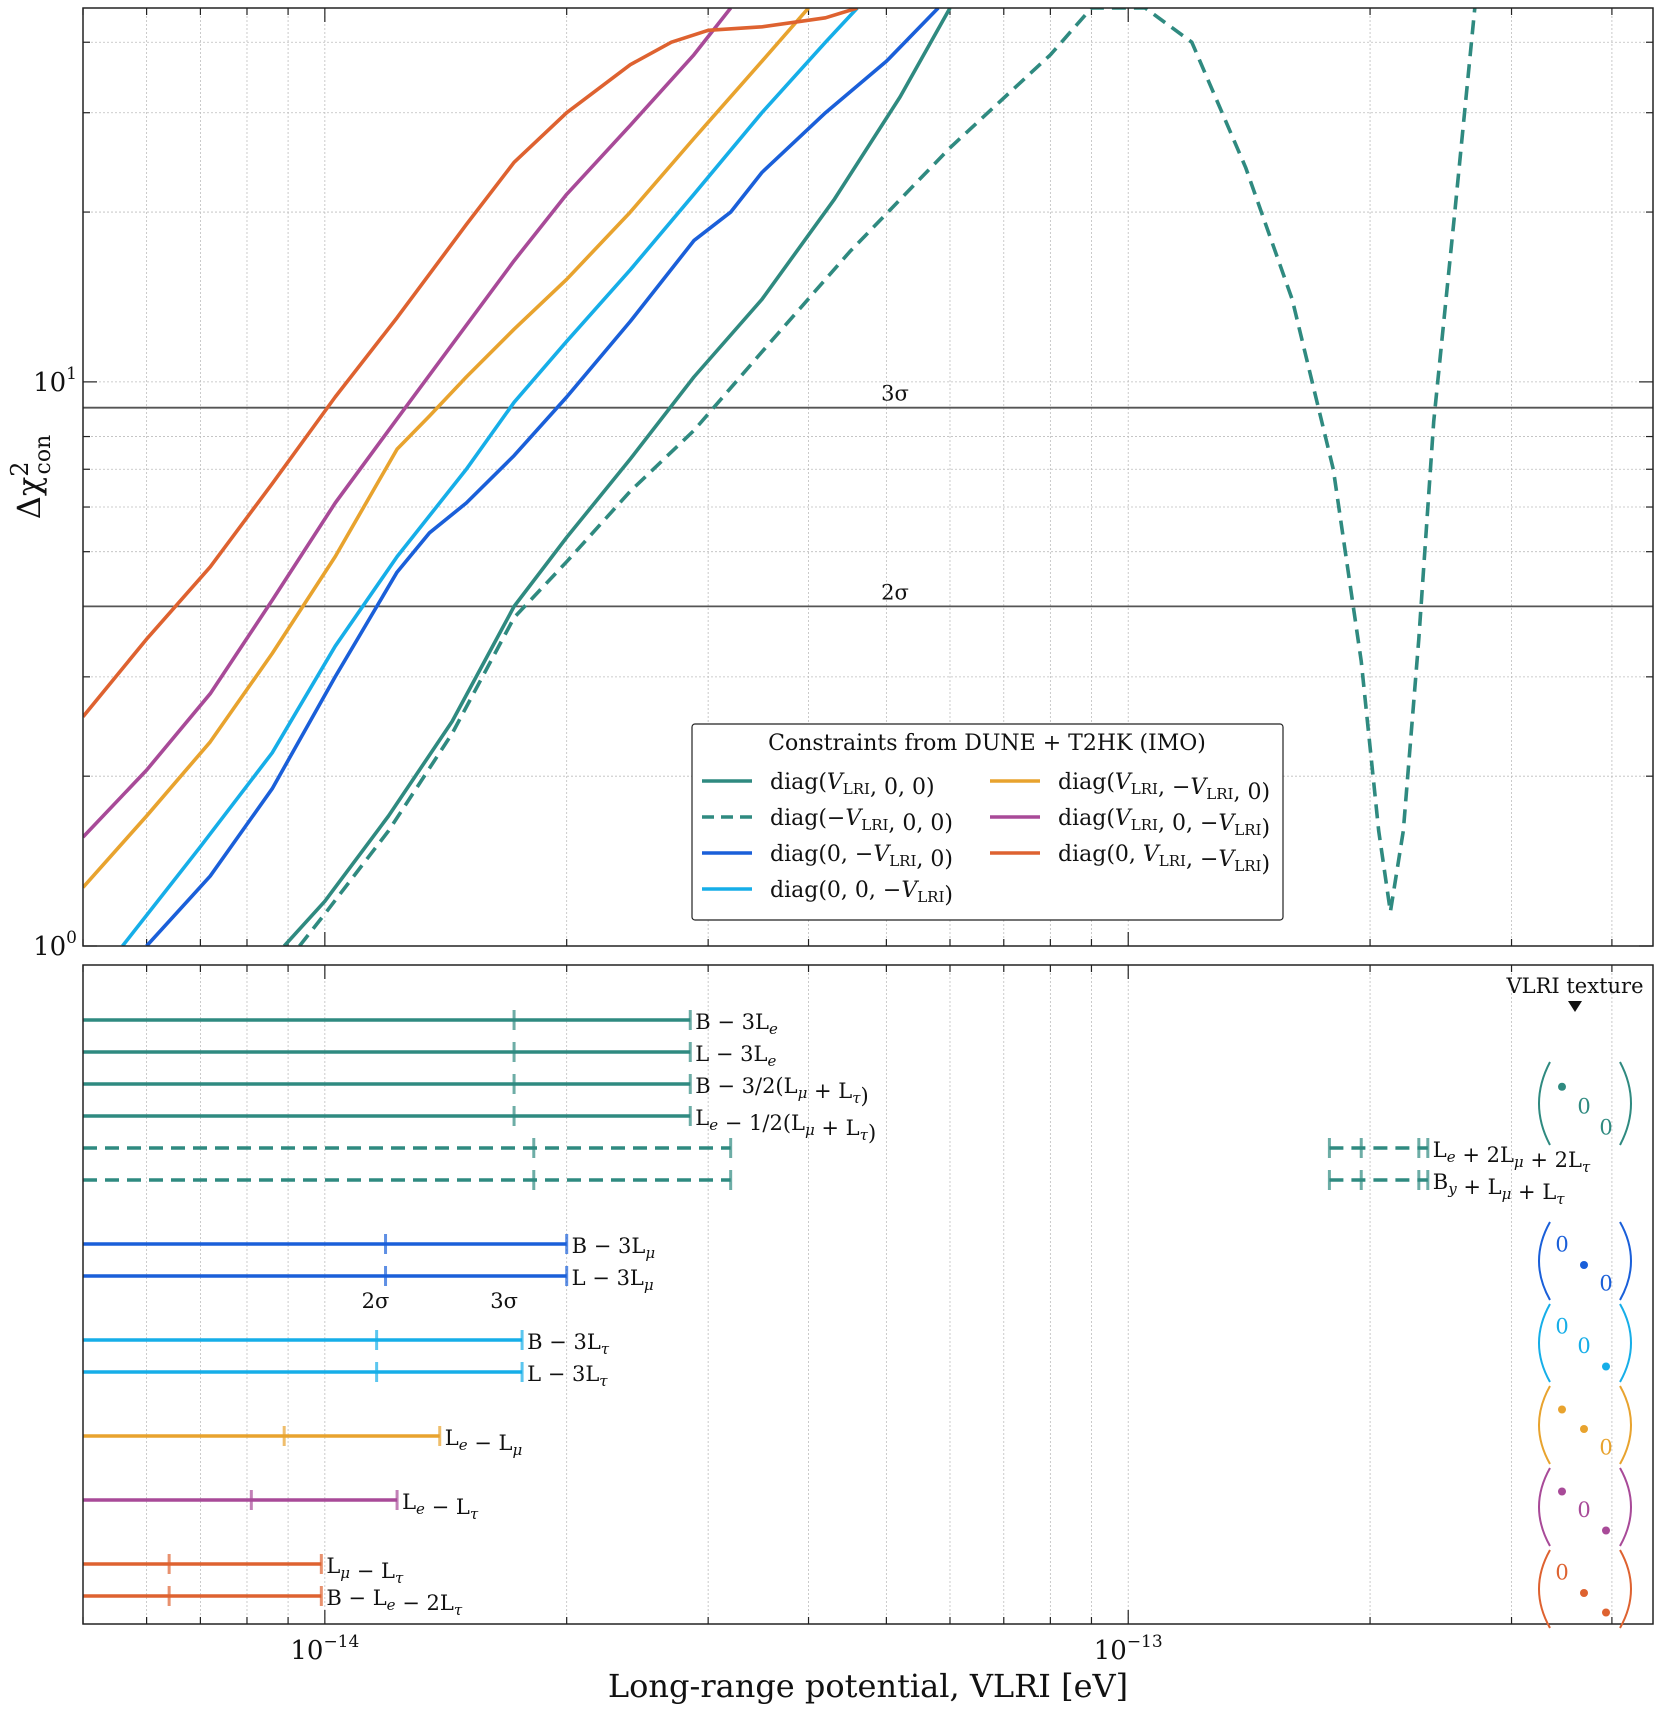 This screenshot has height=1710, width=1660. I want to click on sigma-lines: 3σ 2σ, so click(868, 495).